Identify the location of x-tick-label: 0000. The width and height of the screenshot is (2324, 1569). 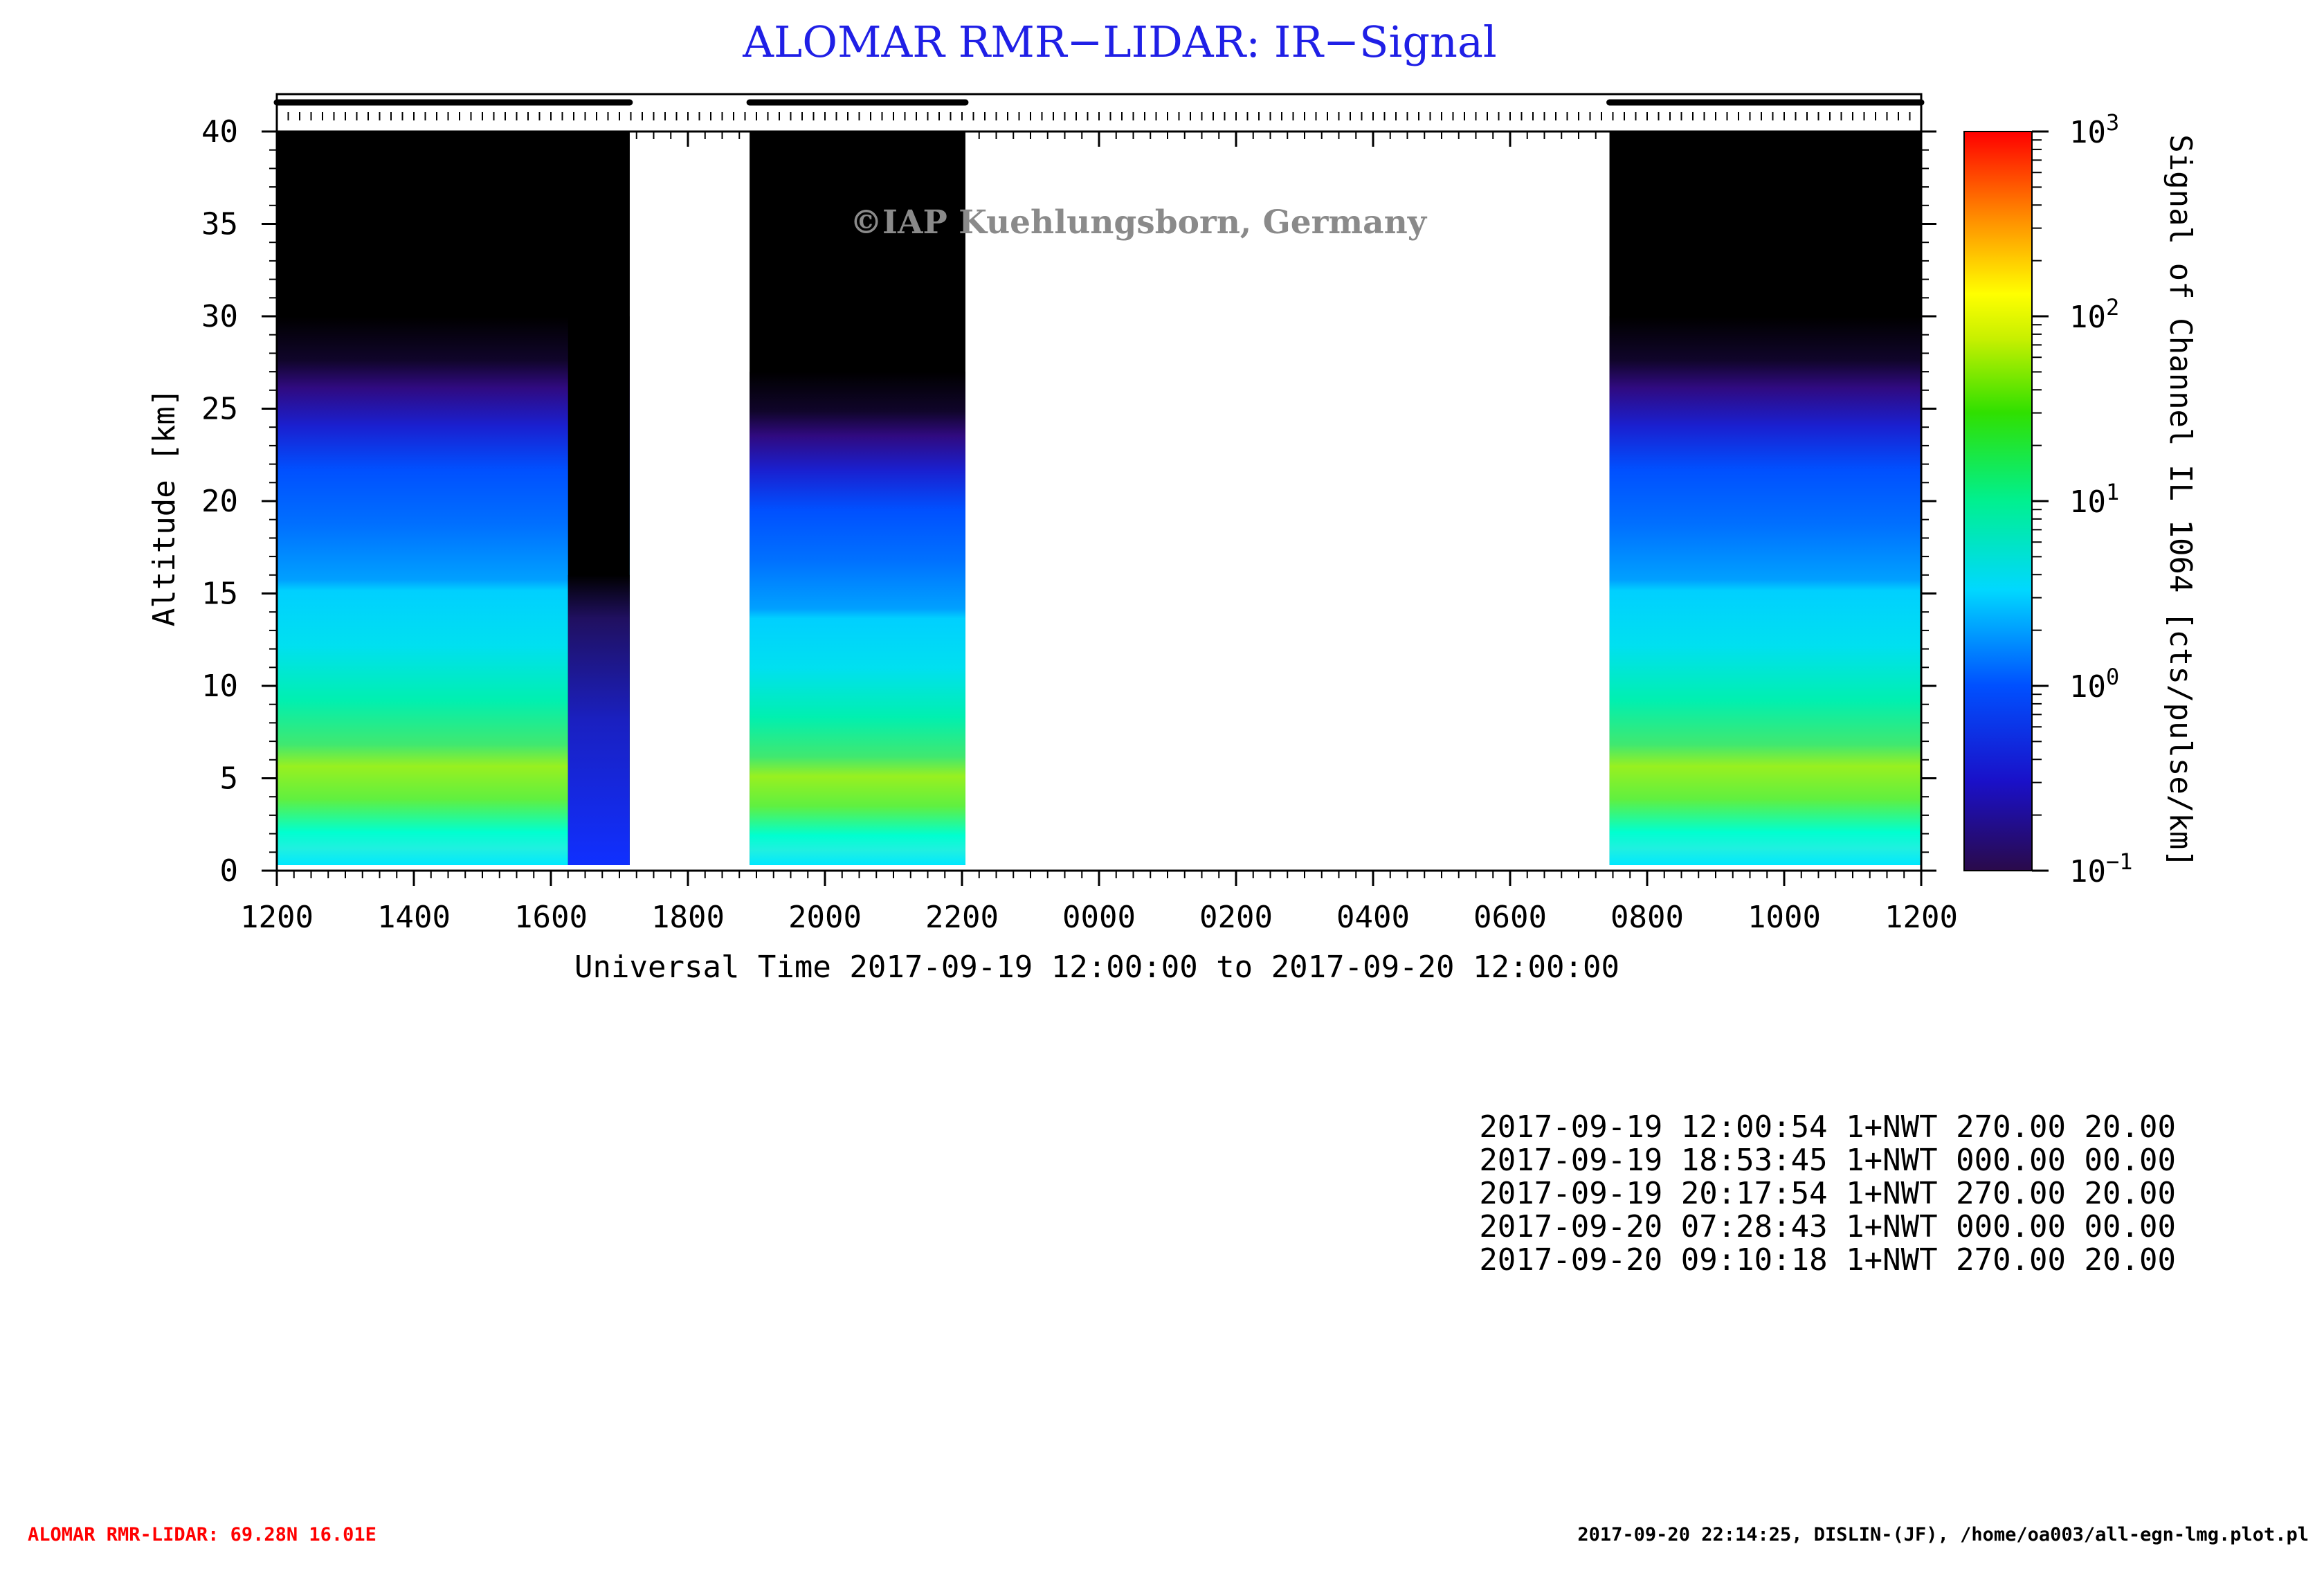
(1099, 917).